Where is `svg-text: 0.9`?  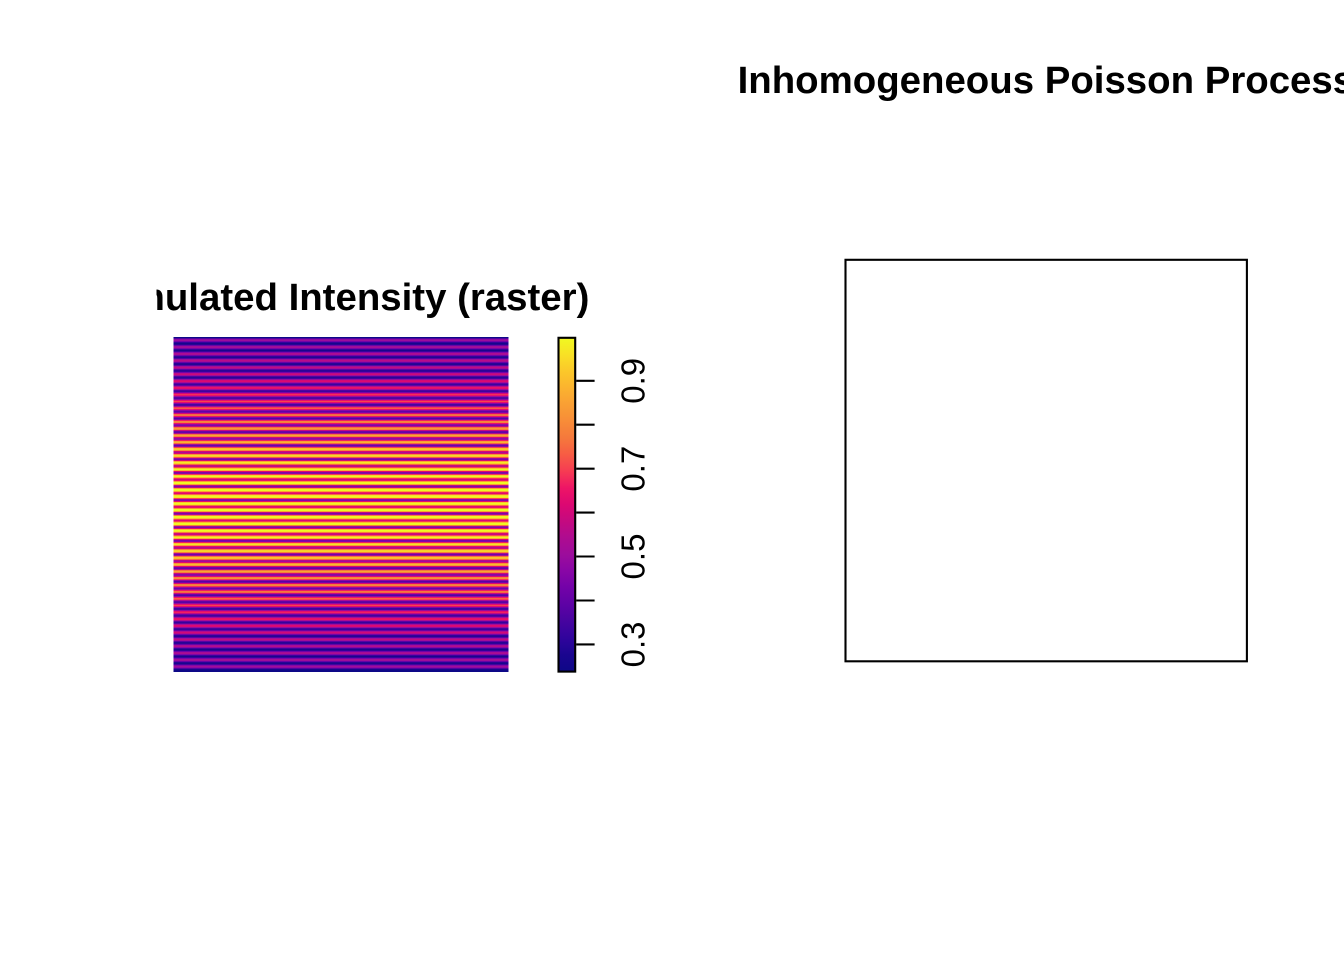
svg-text: 0.9 is located at coordinates (633, 381).